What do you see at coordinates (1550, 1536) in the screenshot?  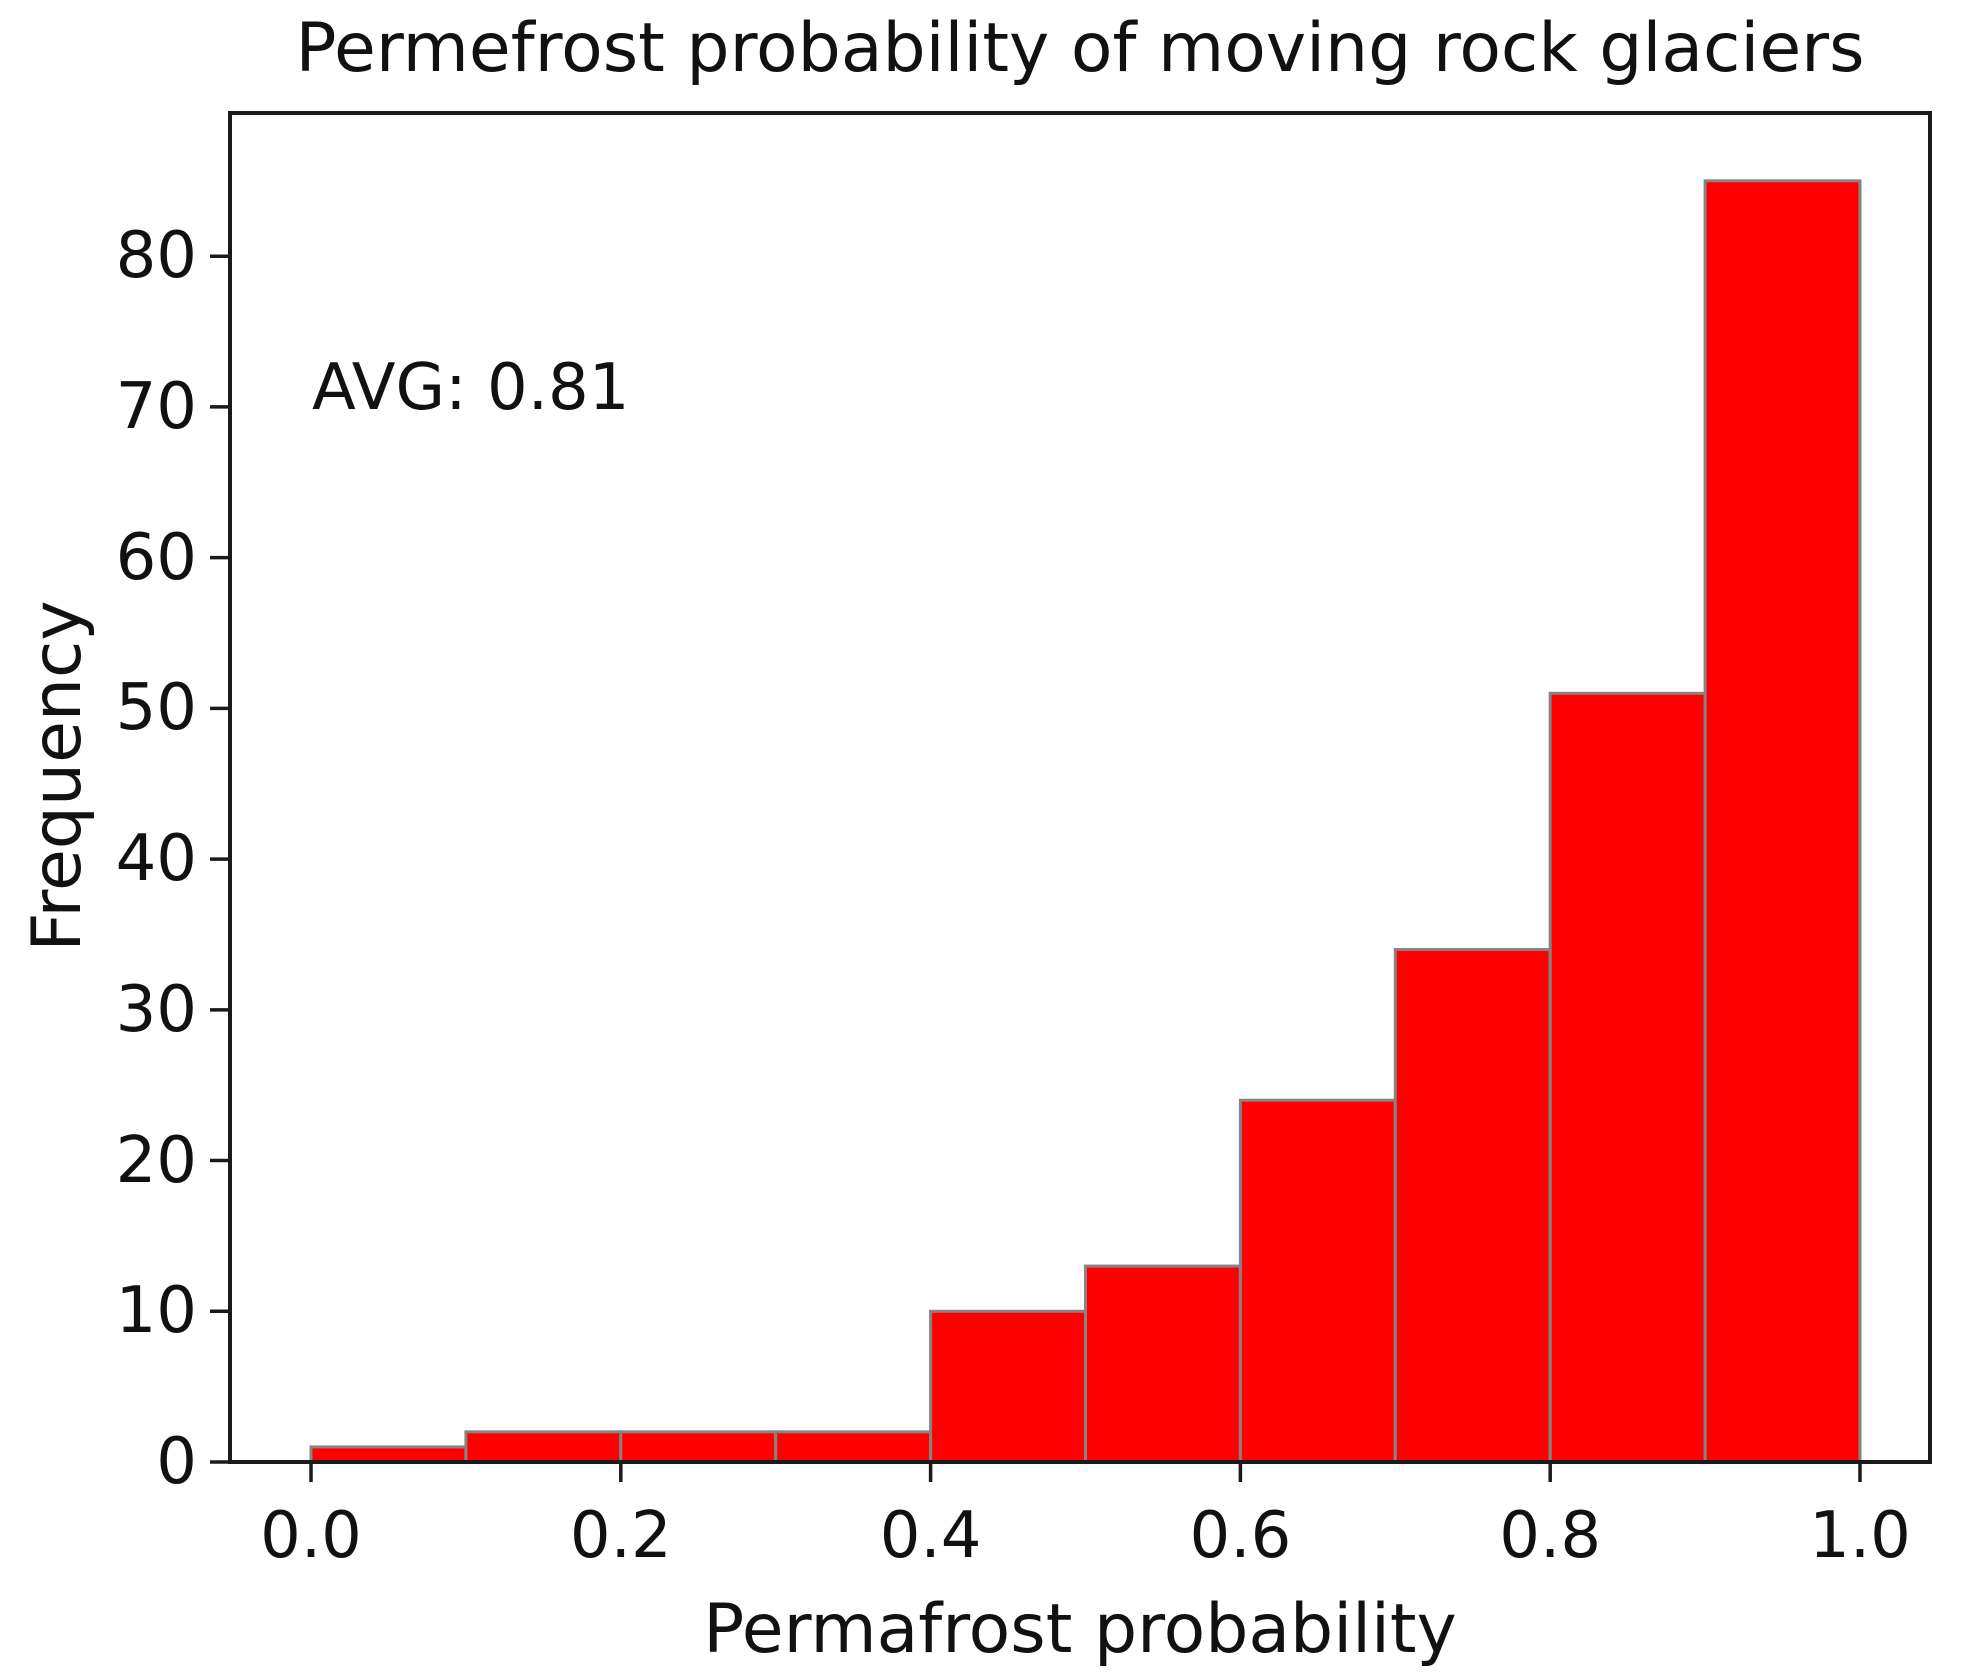 I see `x-tick-label: 0.8` at bounding box center [1550, 1536].